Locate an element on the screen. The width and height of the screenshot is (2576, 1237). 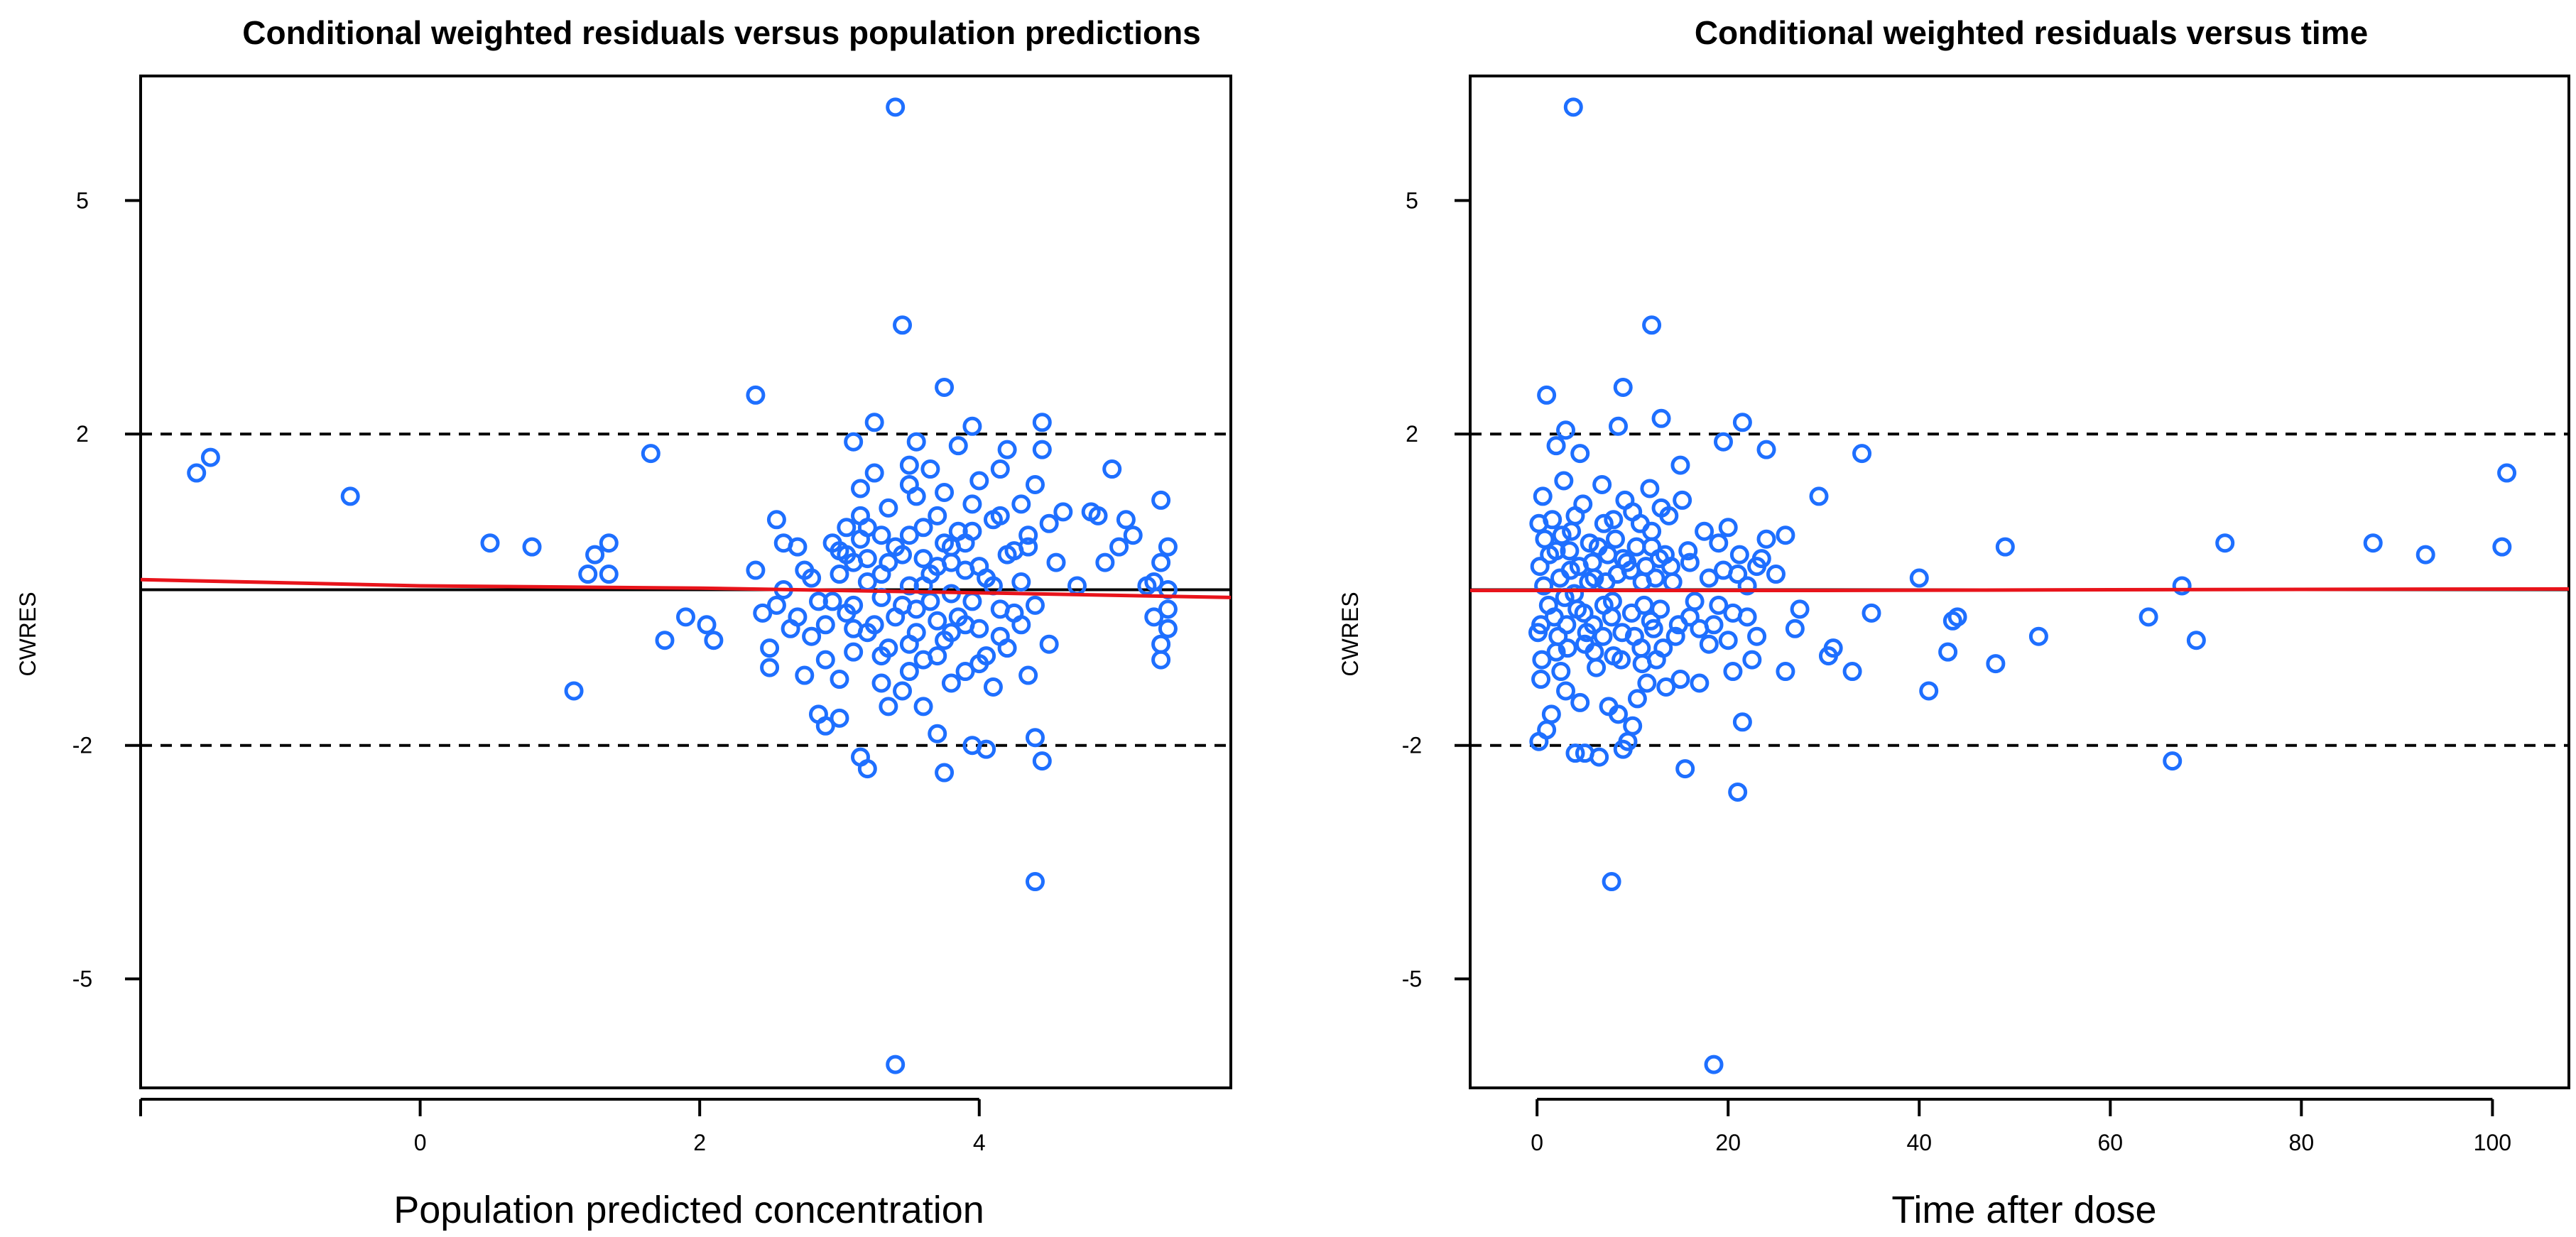
left-y-tick-label: -5 is located at coordinates (82, 979).